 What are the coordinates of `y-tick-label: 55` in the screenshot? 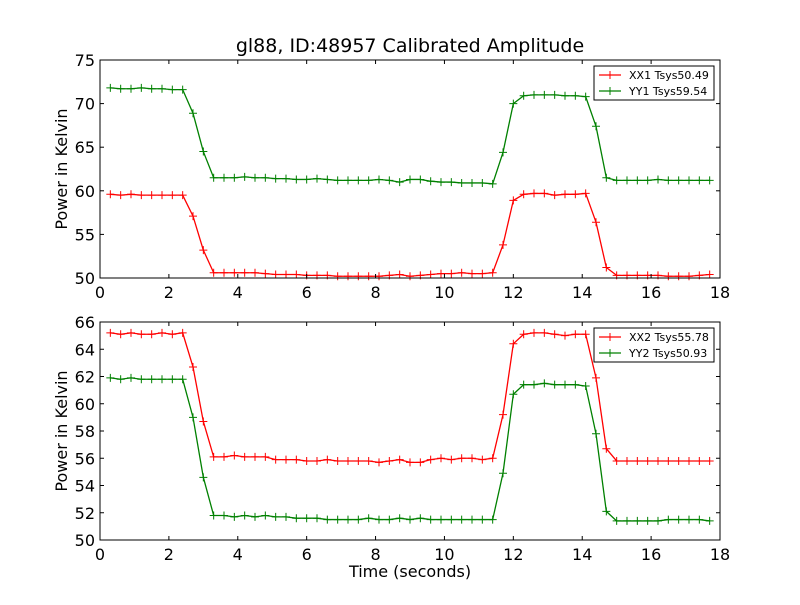 It's located at (85, 234).